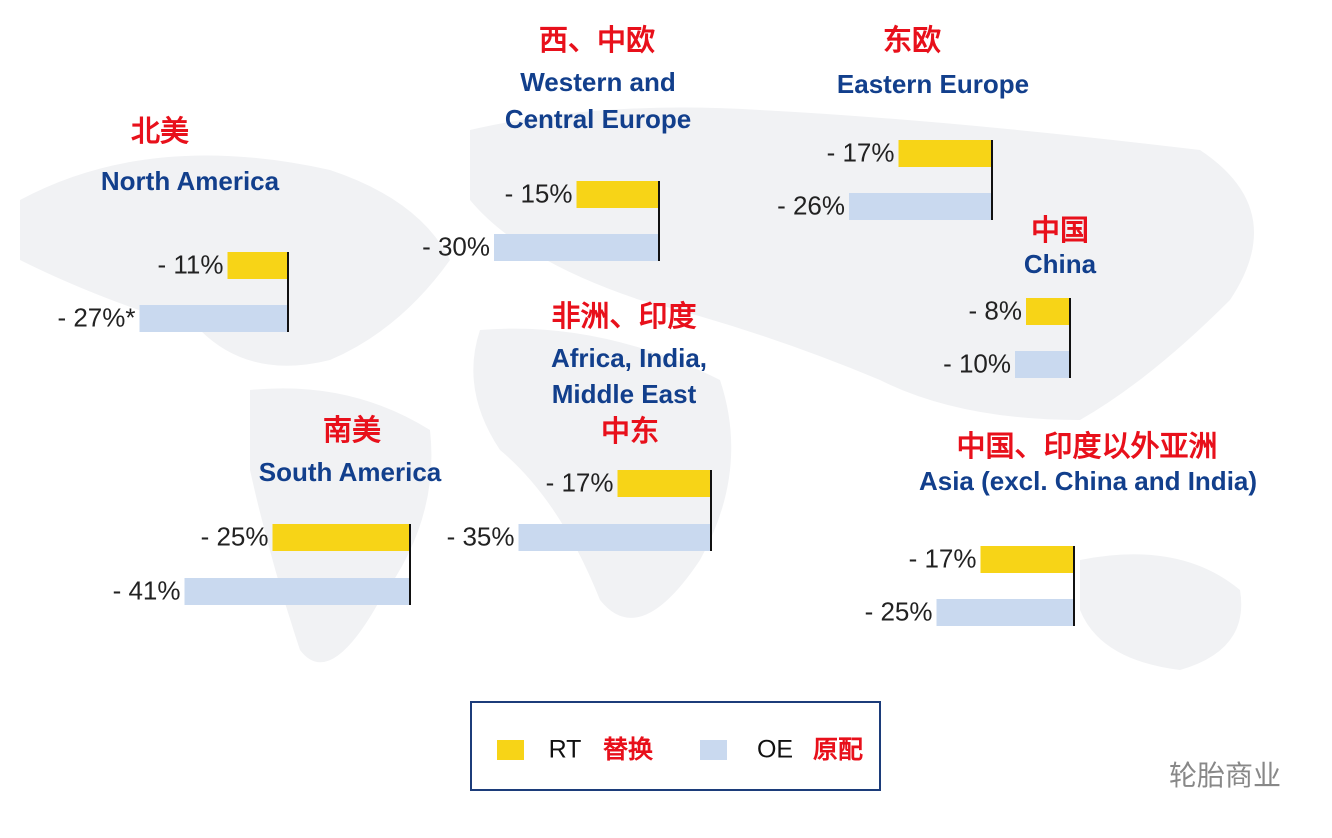 Image resolution: width=1332 pixels, height=838 pixels. Describe the element at coordinates (1060, 264) in the screenshot. I see `region-title-en: China` at that location.